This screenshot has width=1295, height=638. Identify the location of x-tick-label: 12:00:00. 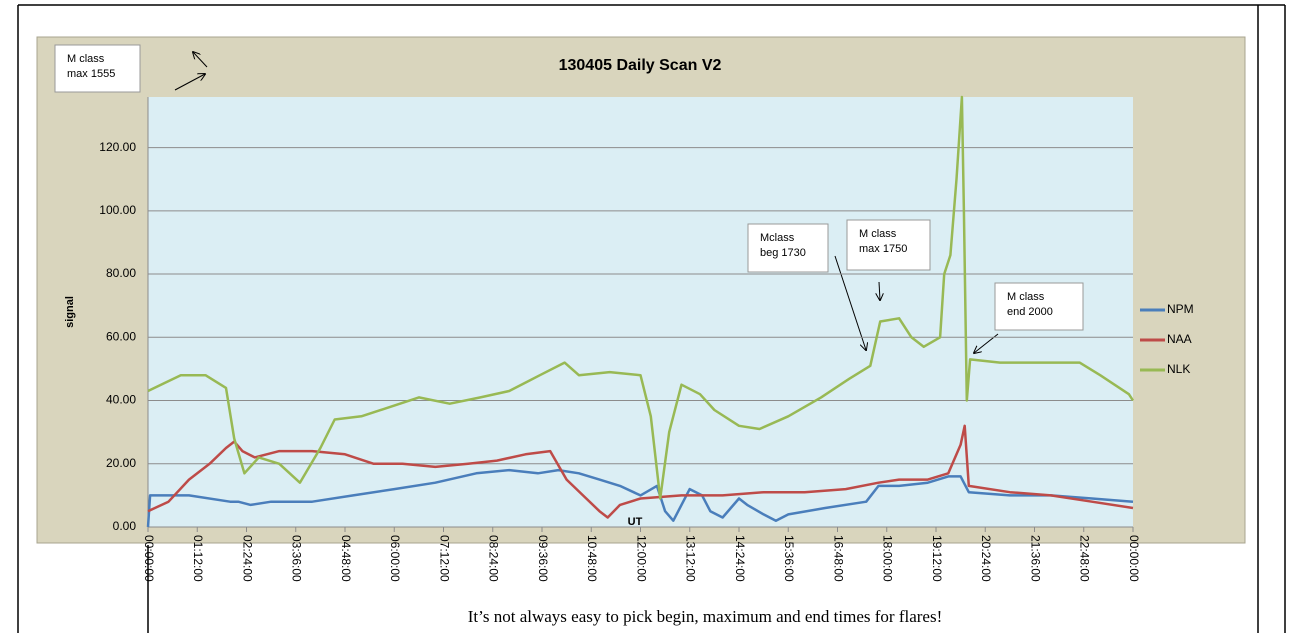
(641, 558).